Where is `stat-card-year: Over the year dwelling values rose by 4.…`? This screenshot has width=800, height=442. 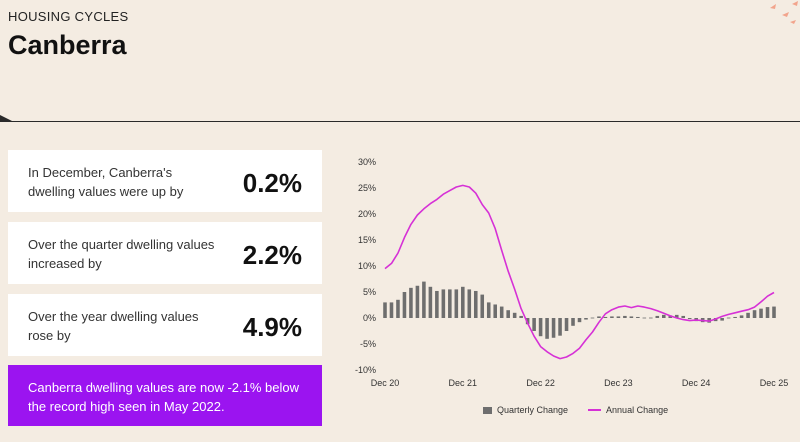 stat-card-year: Over the year dwelling values rose by 4.… is located at coordinates (165, 325).